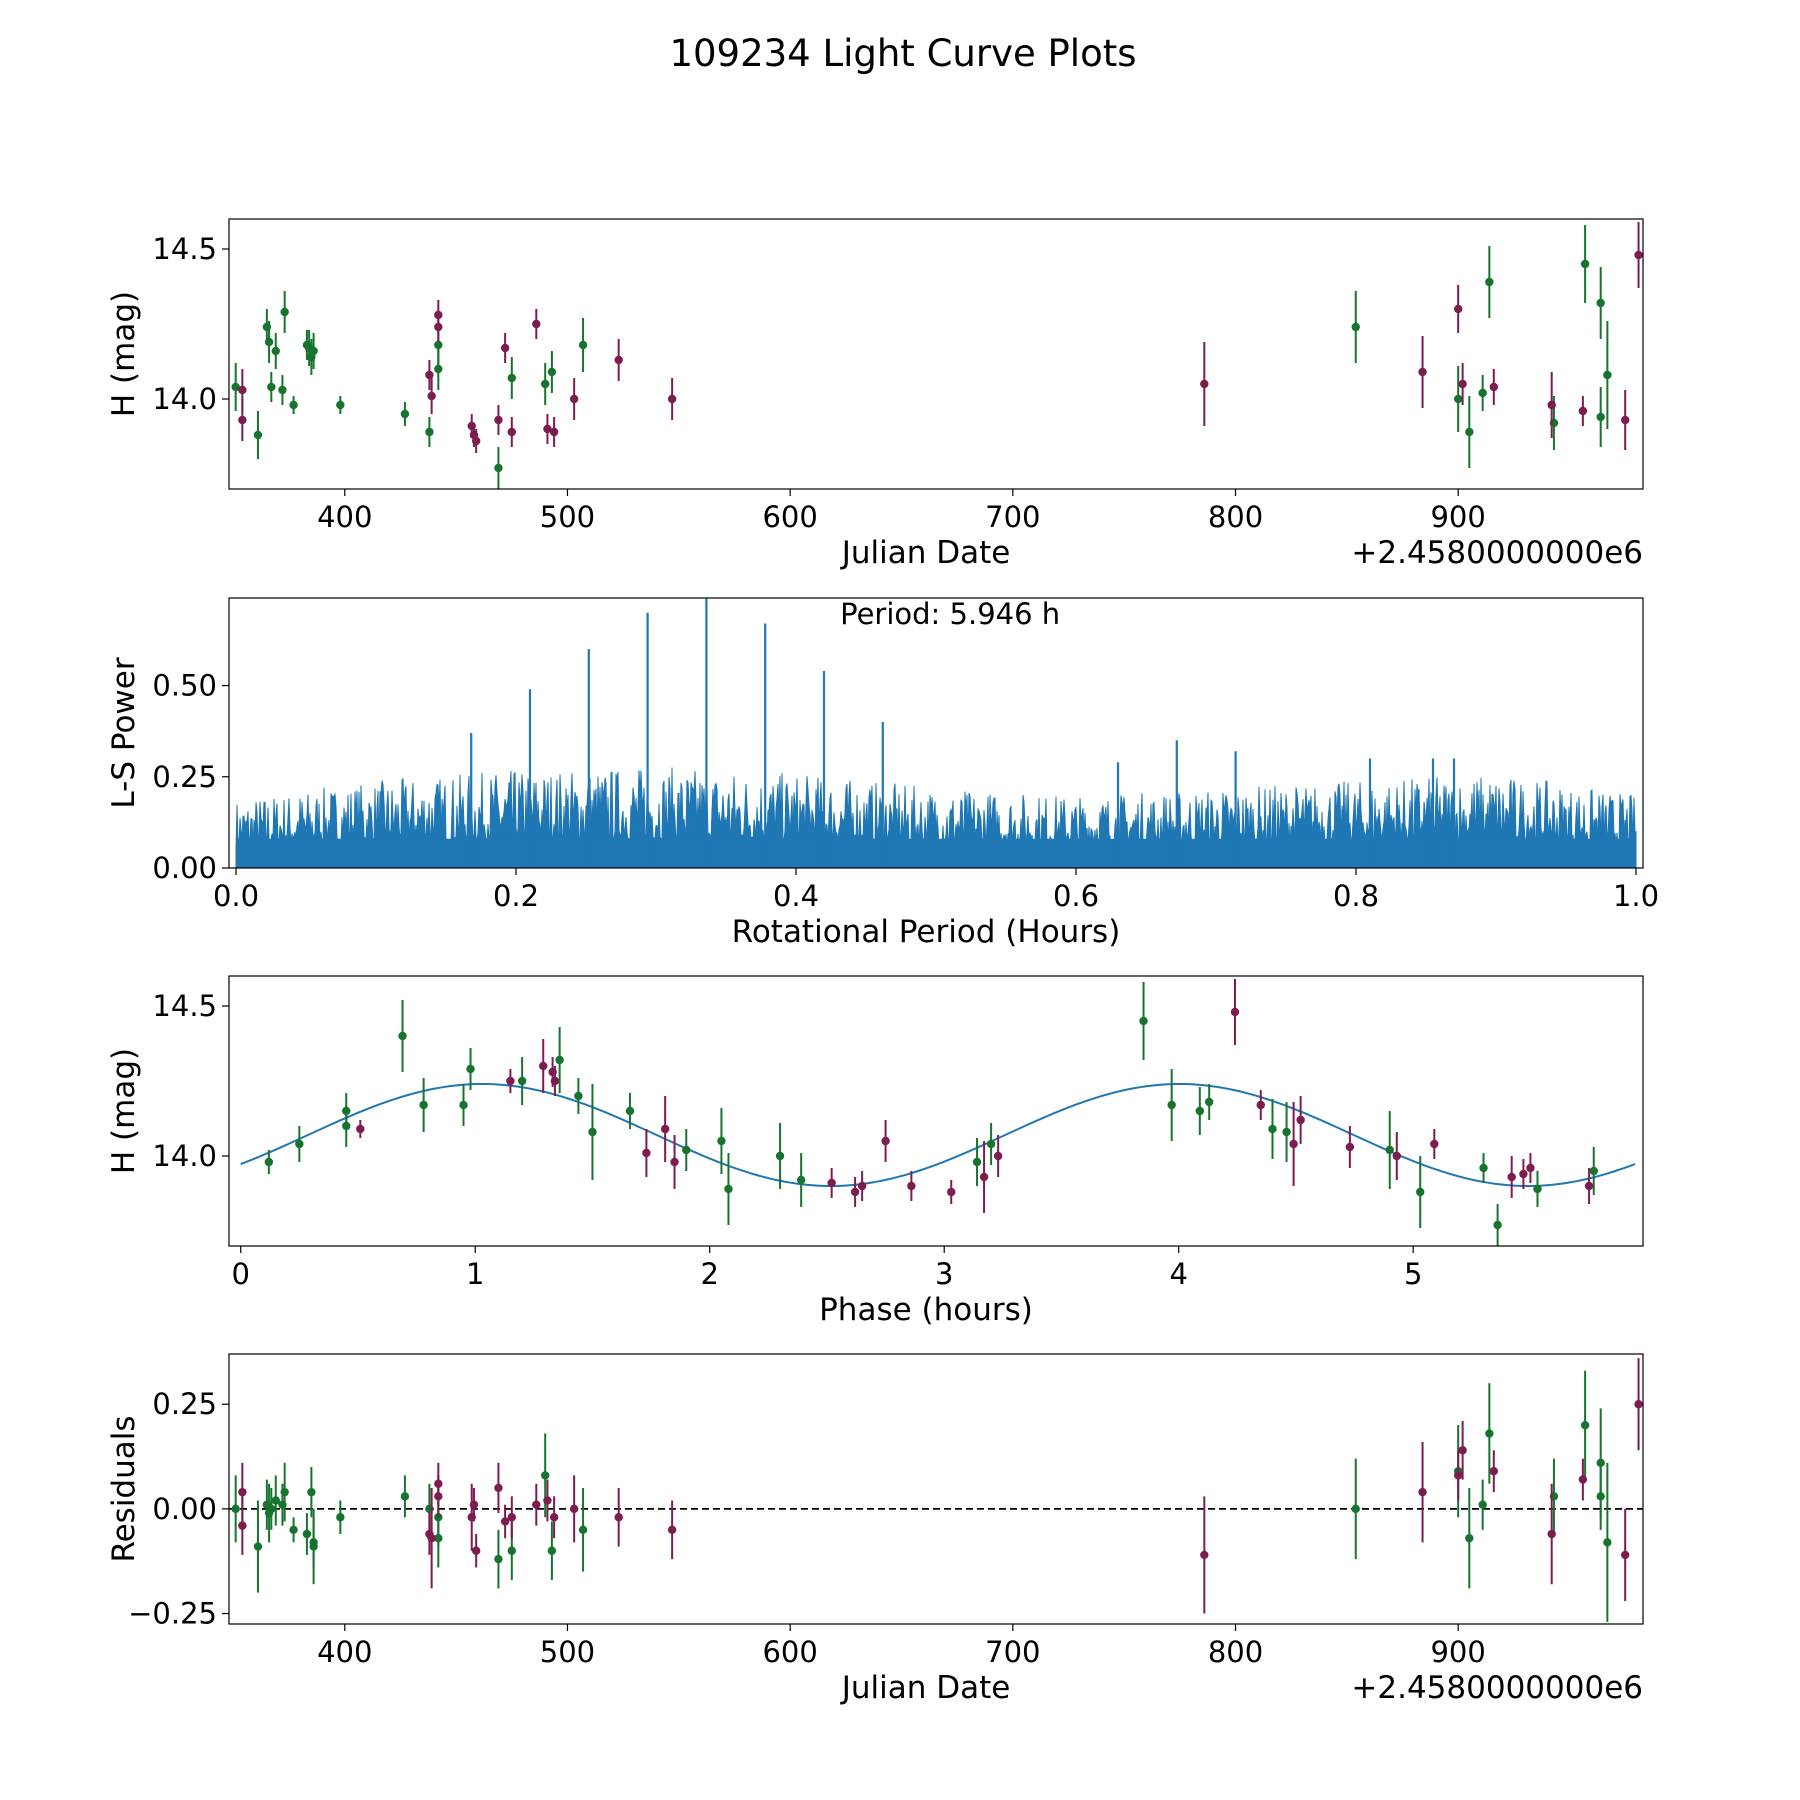 This screenshot has height=1800, width=1800. What do you see at coordinates (240, 1274) in the screenshot?
I see `x-tick-label: 0` at bounding box center [240, 1274].